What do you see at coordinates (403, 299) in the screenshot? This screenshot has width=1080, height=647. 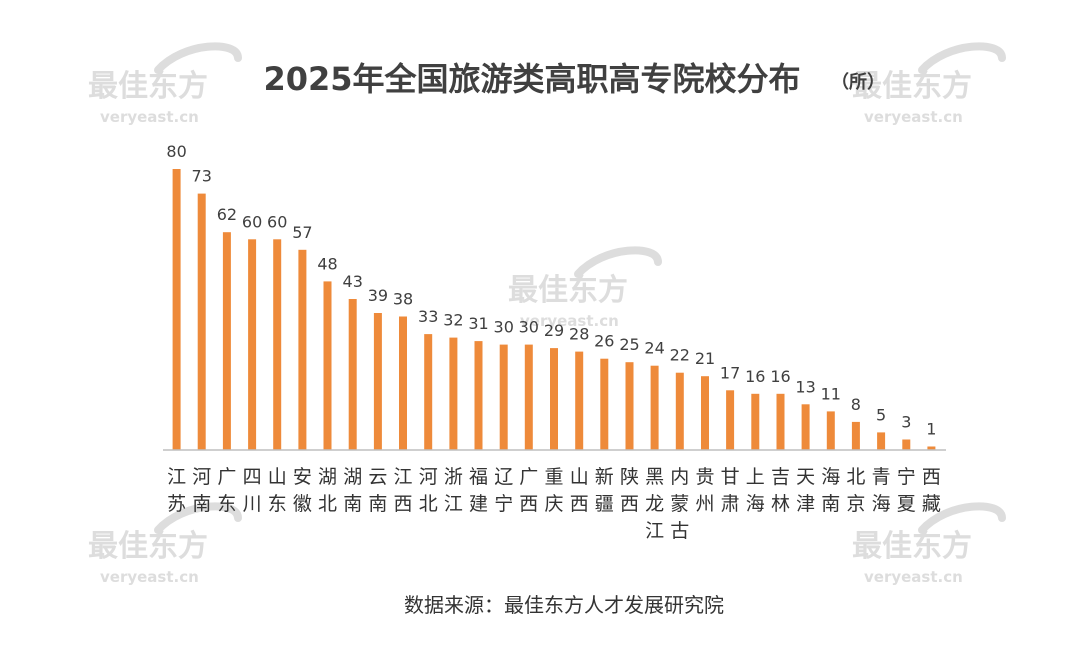 I see `bar-value-label: 38` at bounding box center [403, 299].